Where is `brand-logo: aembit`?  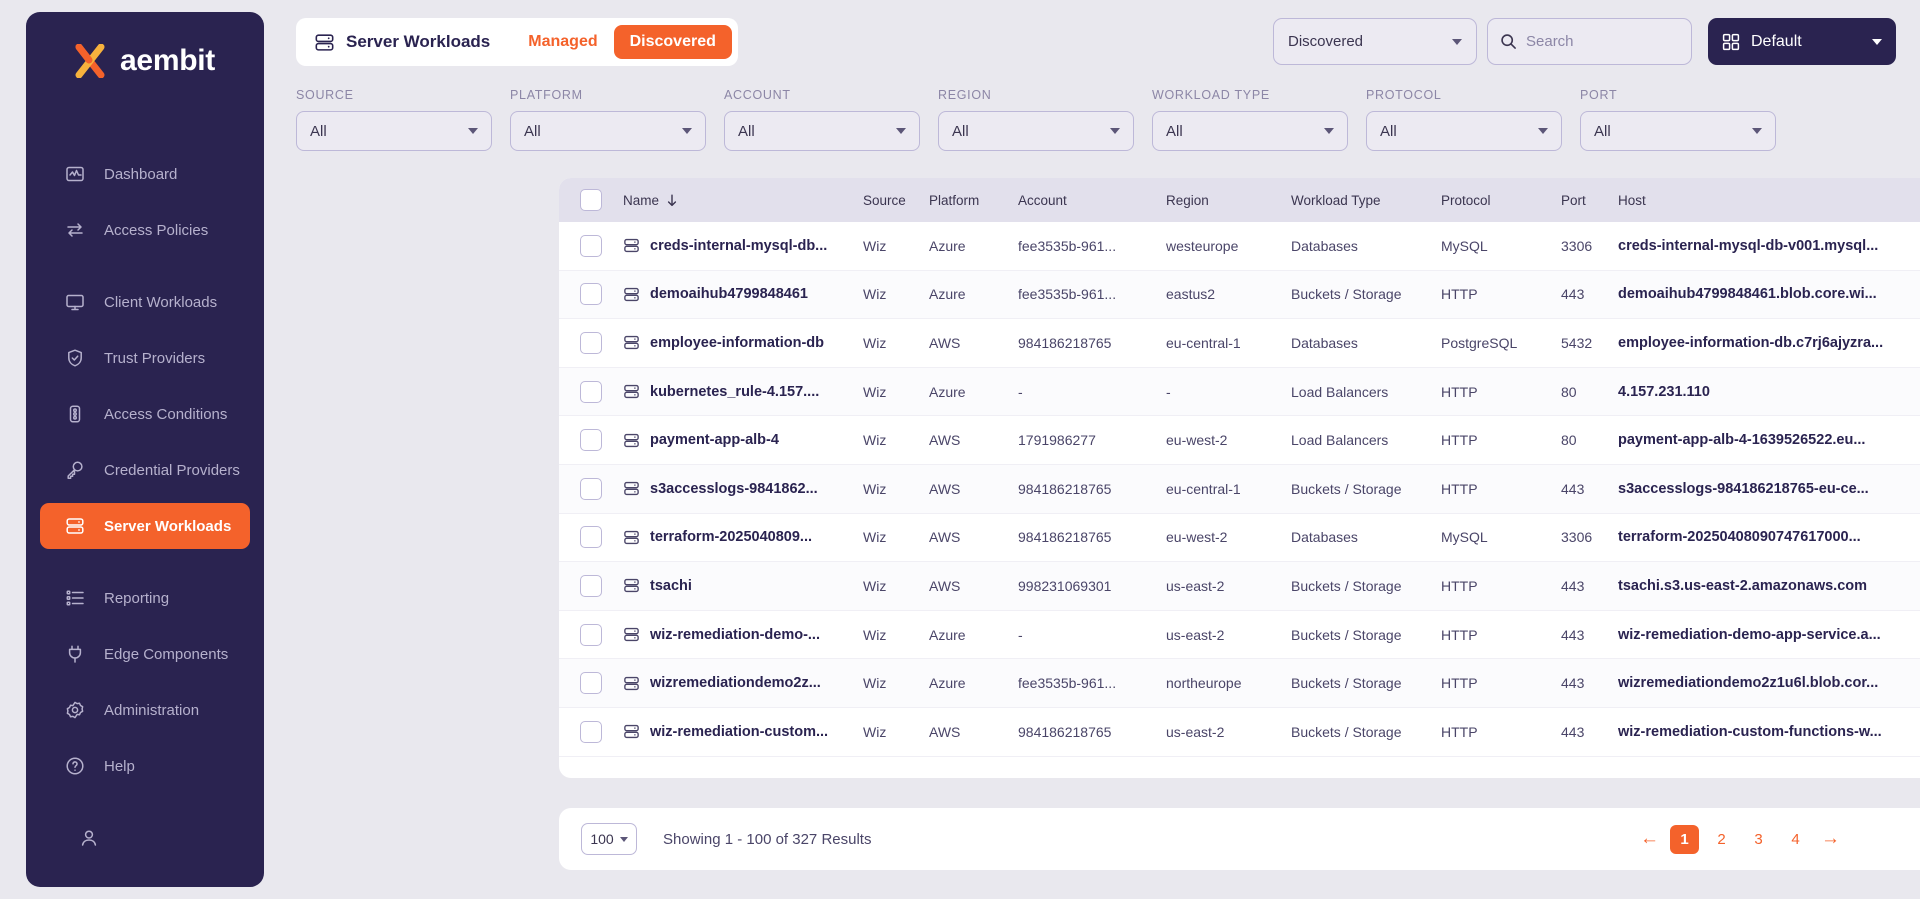
brand-logo: aembit is located at coordinates (145, 60).